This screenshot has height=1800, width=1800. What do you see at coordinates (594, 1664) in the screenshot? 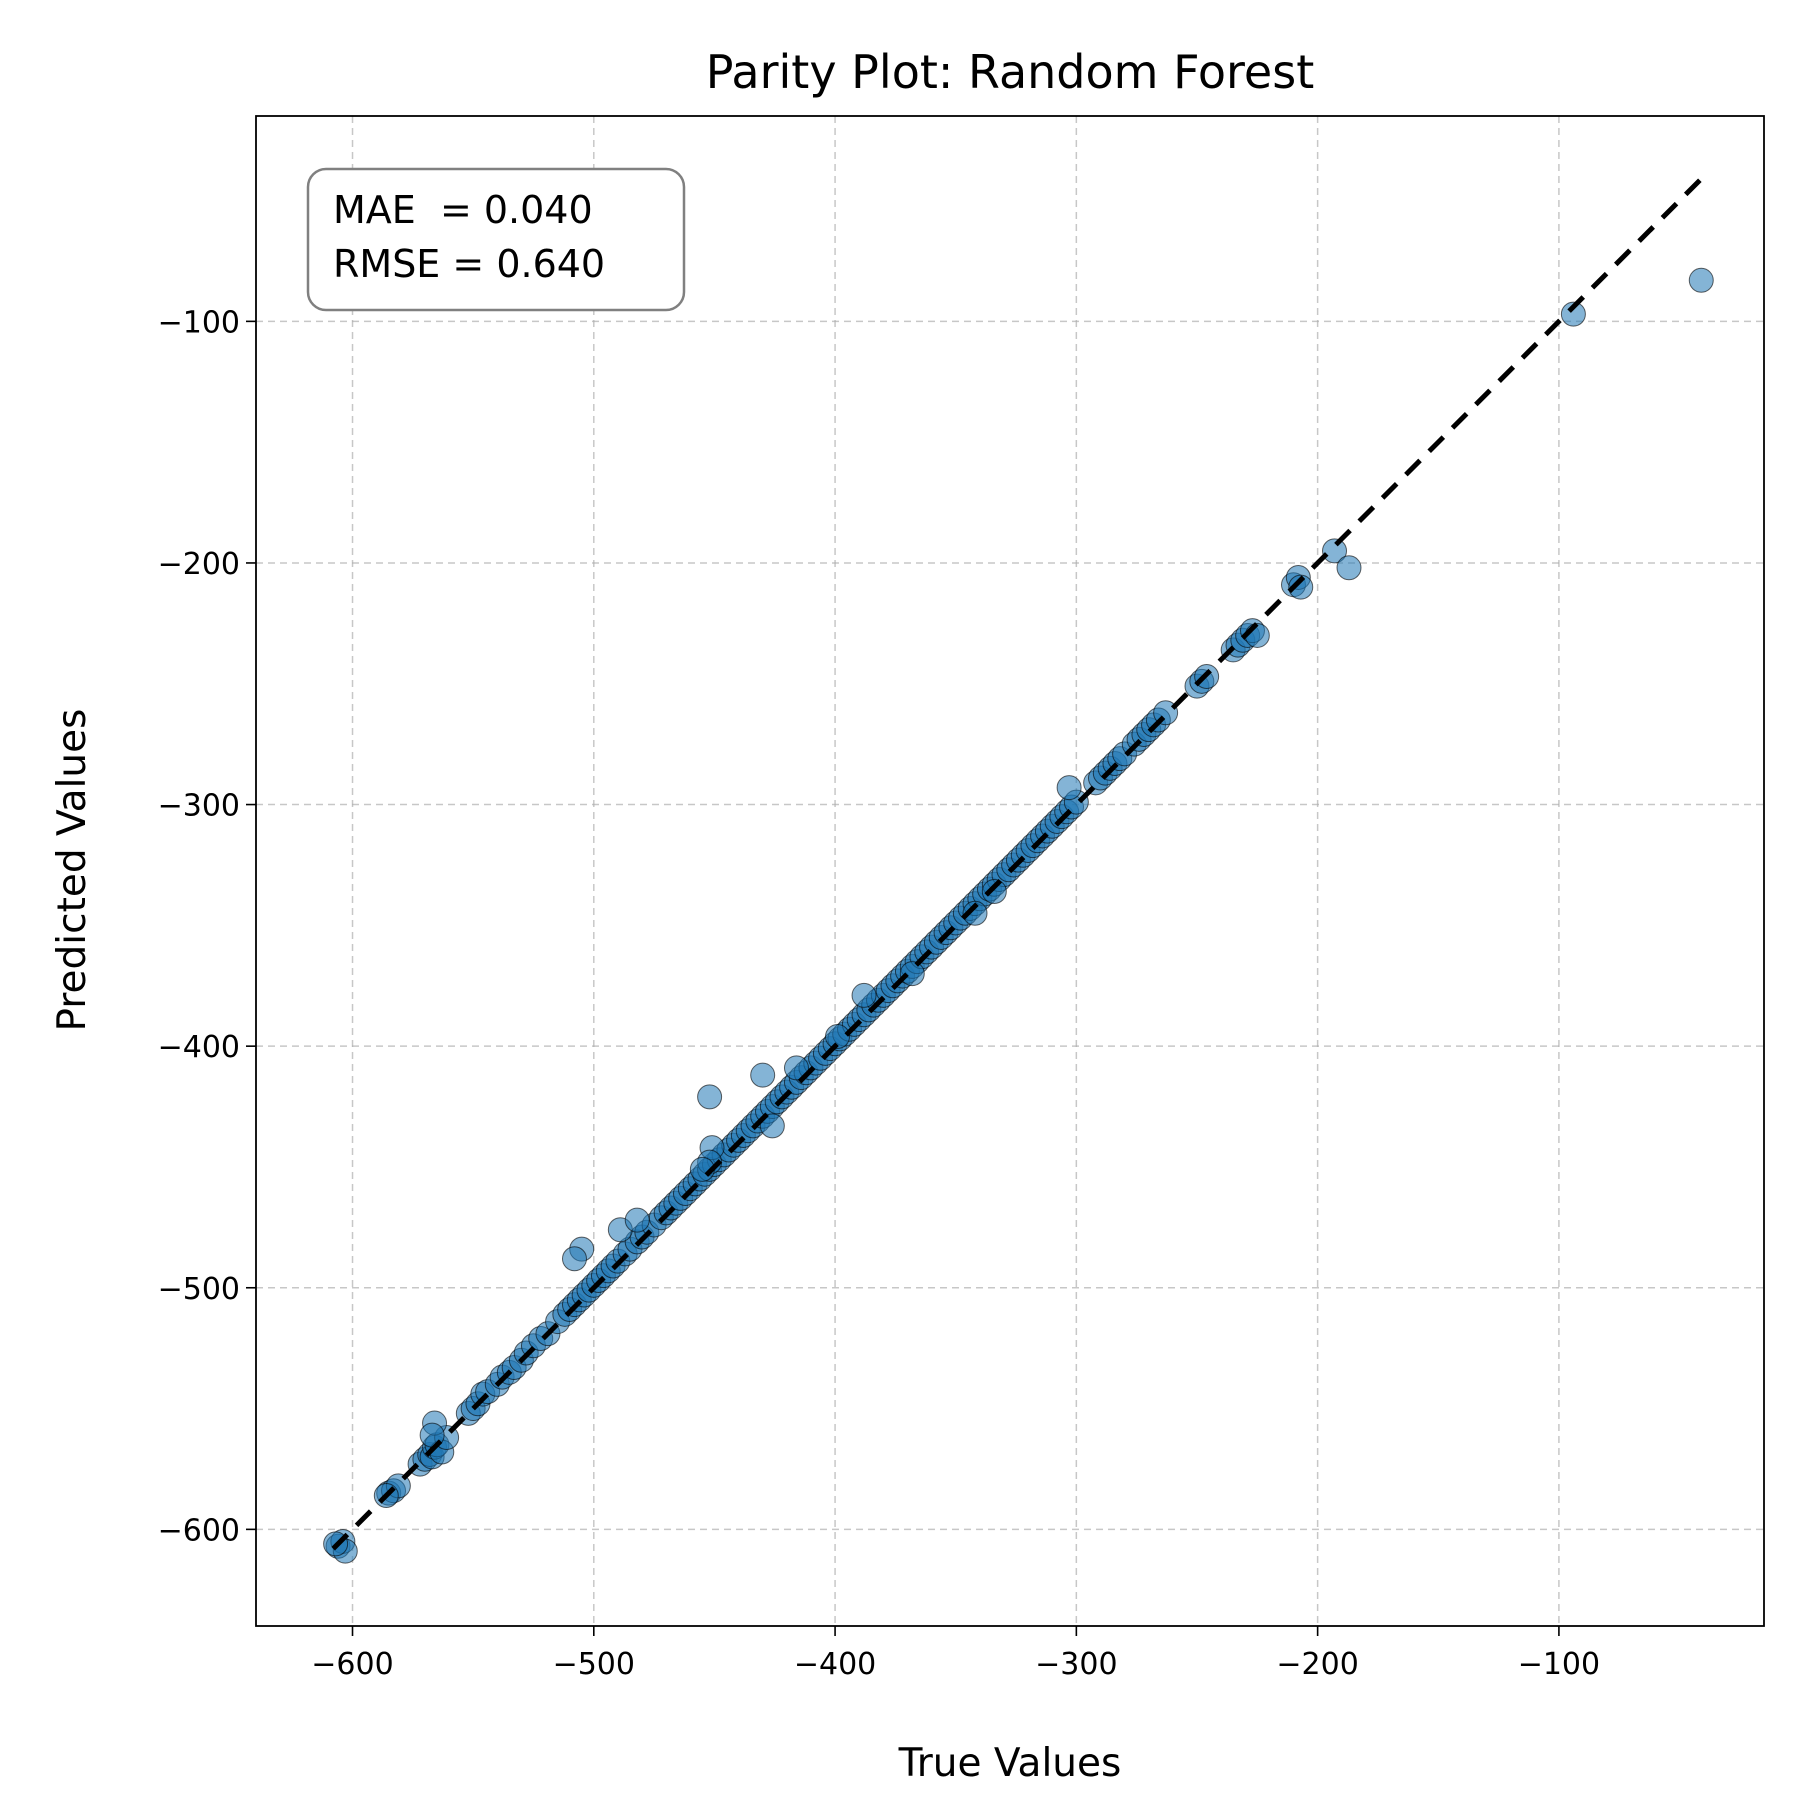
I see `x-tick-label: −500` at bounding box center [594, 1664].